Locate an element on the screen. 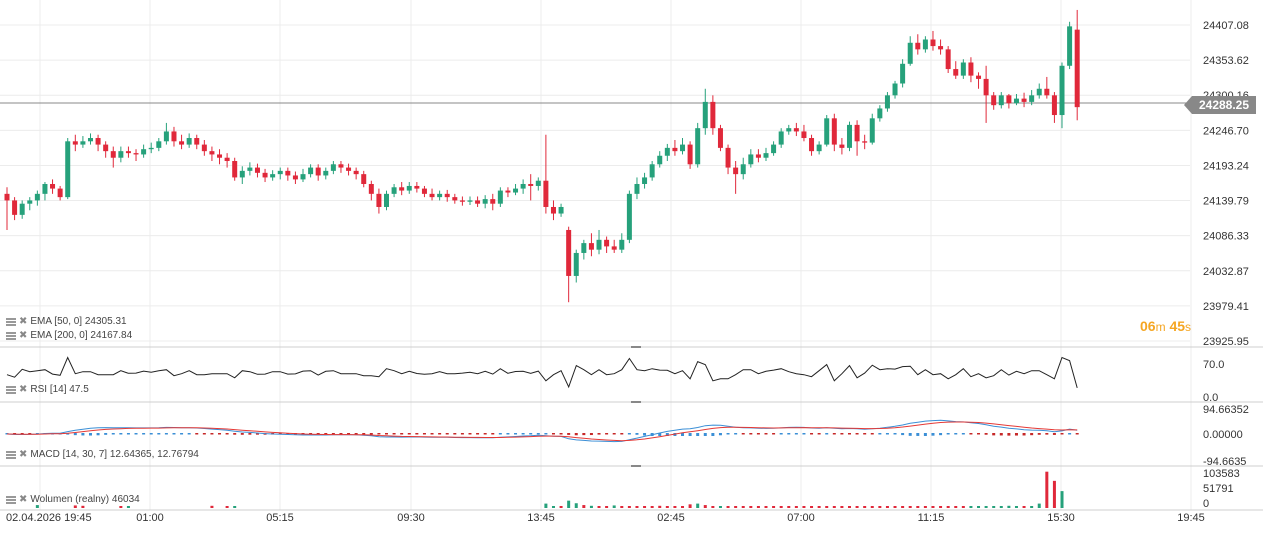  macd-pane: 94.66352 0.00000 -94.6635 is located at coordinates (627, 436).